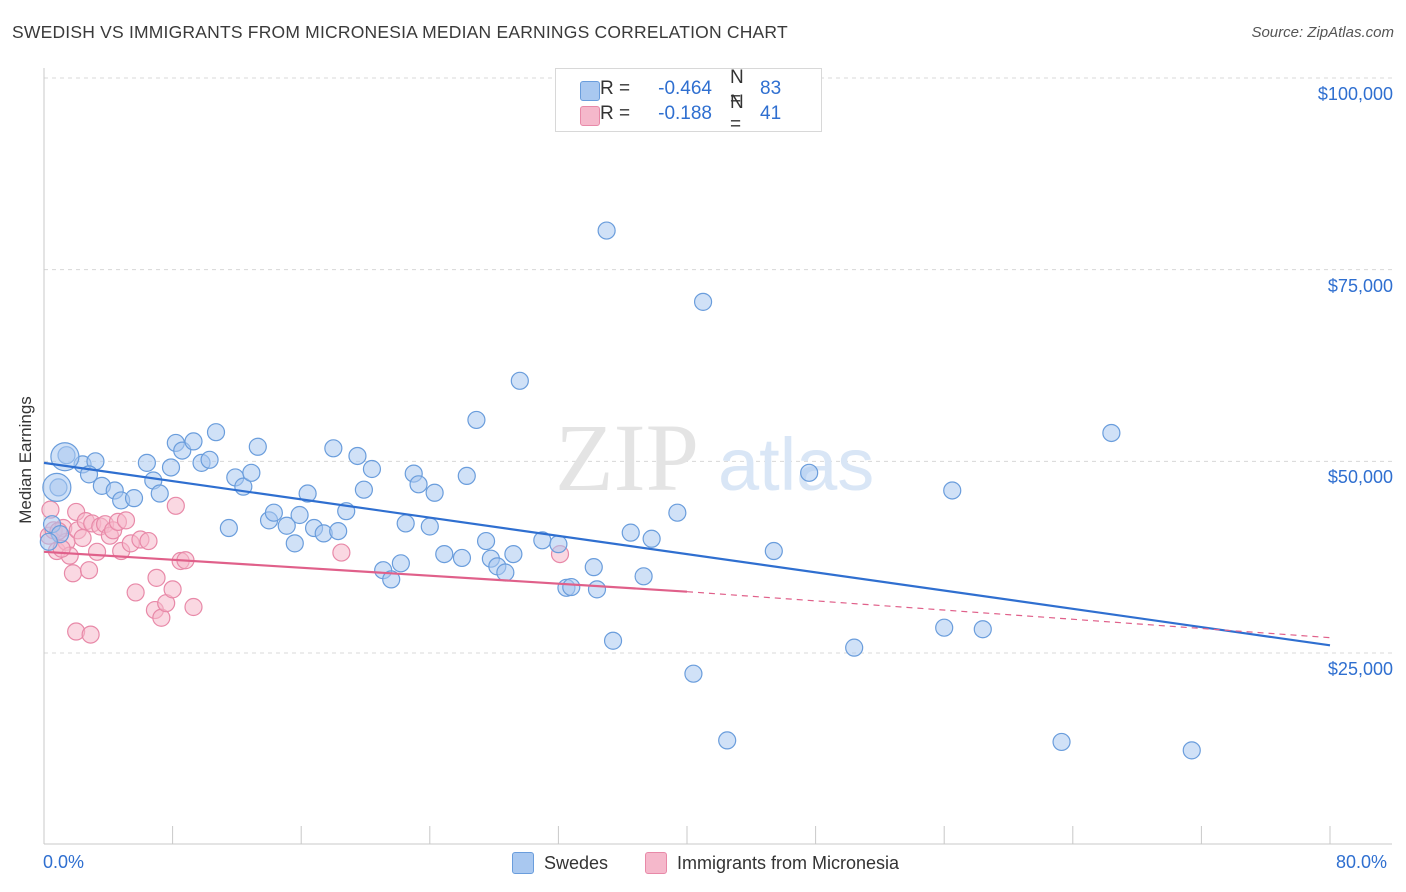 The width and height of the screenshot is (1406, 892). I want to click on legend-label-micronesia: Immigrants from Micronesia, so click(788, 862).